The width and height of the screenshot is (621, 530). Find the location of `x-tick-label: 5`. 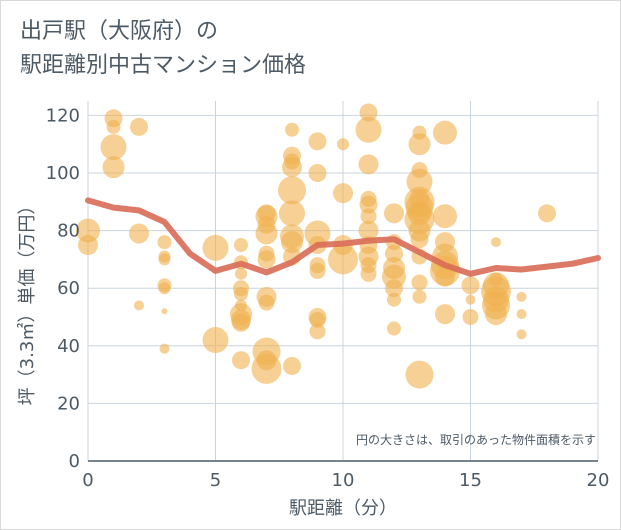

x-tick-label: 5 is located at coordinates (215, 480).